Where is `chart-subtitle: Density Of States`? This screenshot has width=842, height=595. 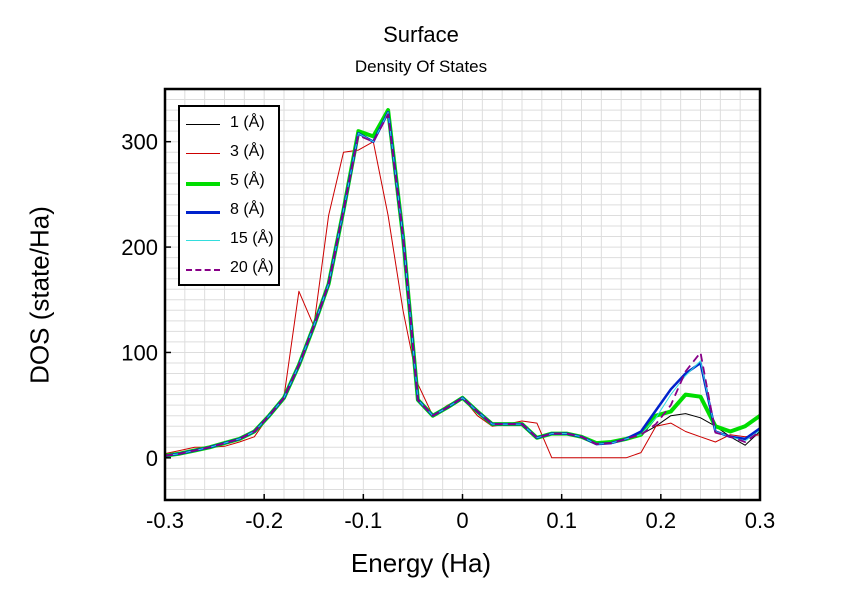 chart-subtitle: Density Of States is located at coordinates (421, 66).